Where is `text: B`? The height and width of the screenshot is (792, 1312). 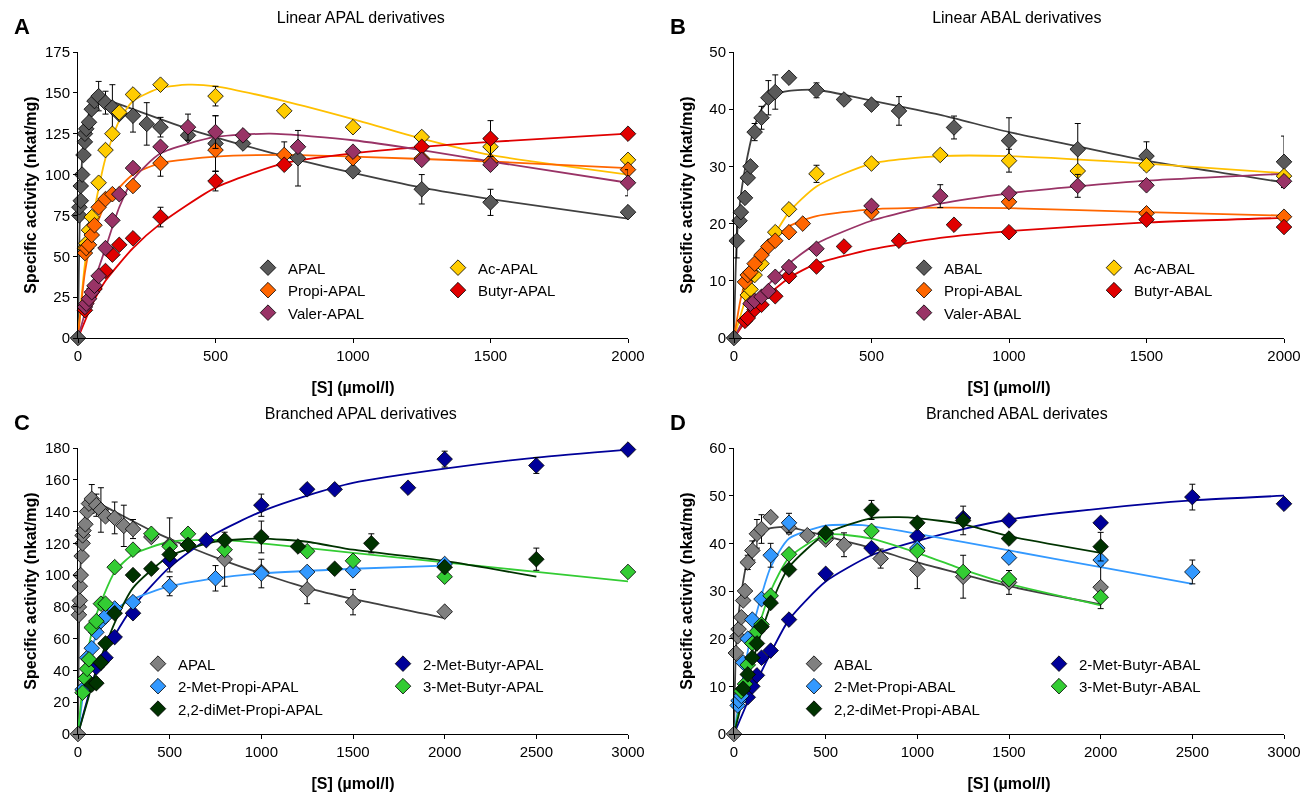 text: B is located at coordinates (678, 26).